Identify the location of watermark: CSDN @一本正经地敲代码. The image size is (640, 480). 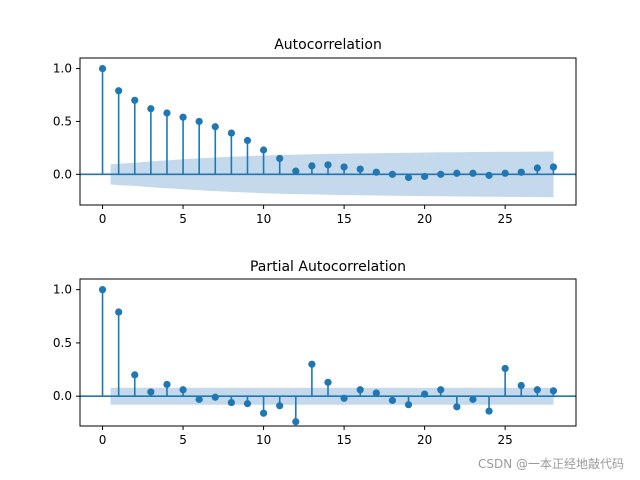
(551, 463).